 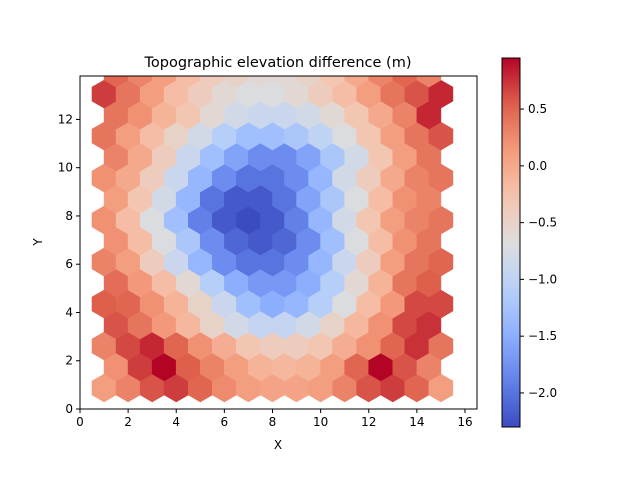 I want to click on x-tick-label: 10, so click(x=320, y=422).